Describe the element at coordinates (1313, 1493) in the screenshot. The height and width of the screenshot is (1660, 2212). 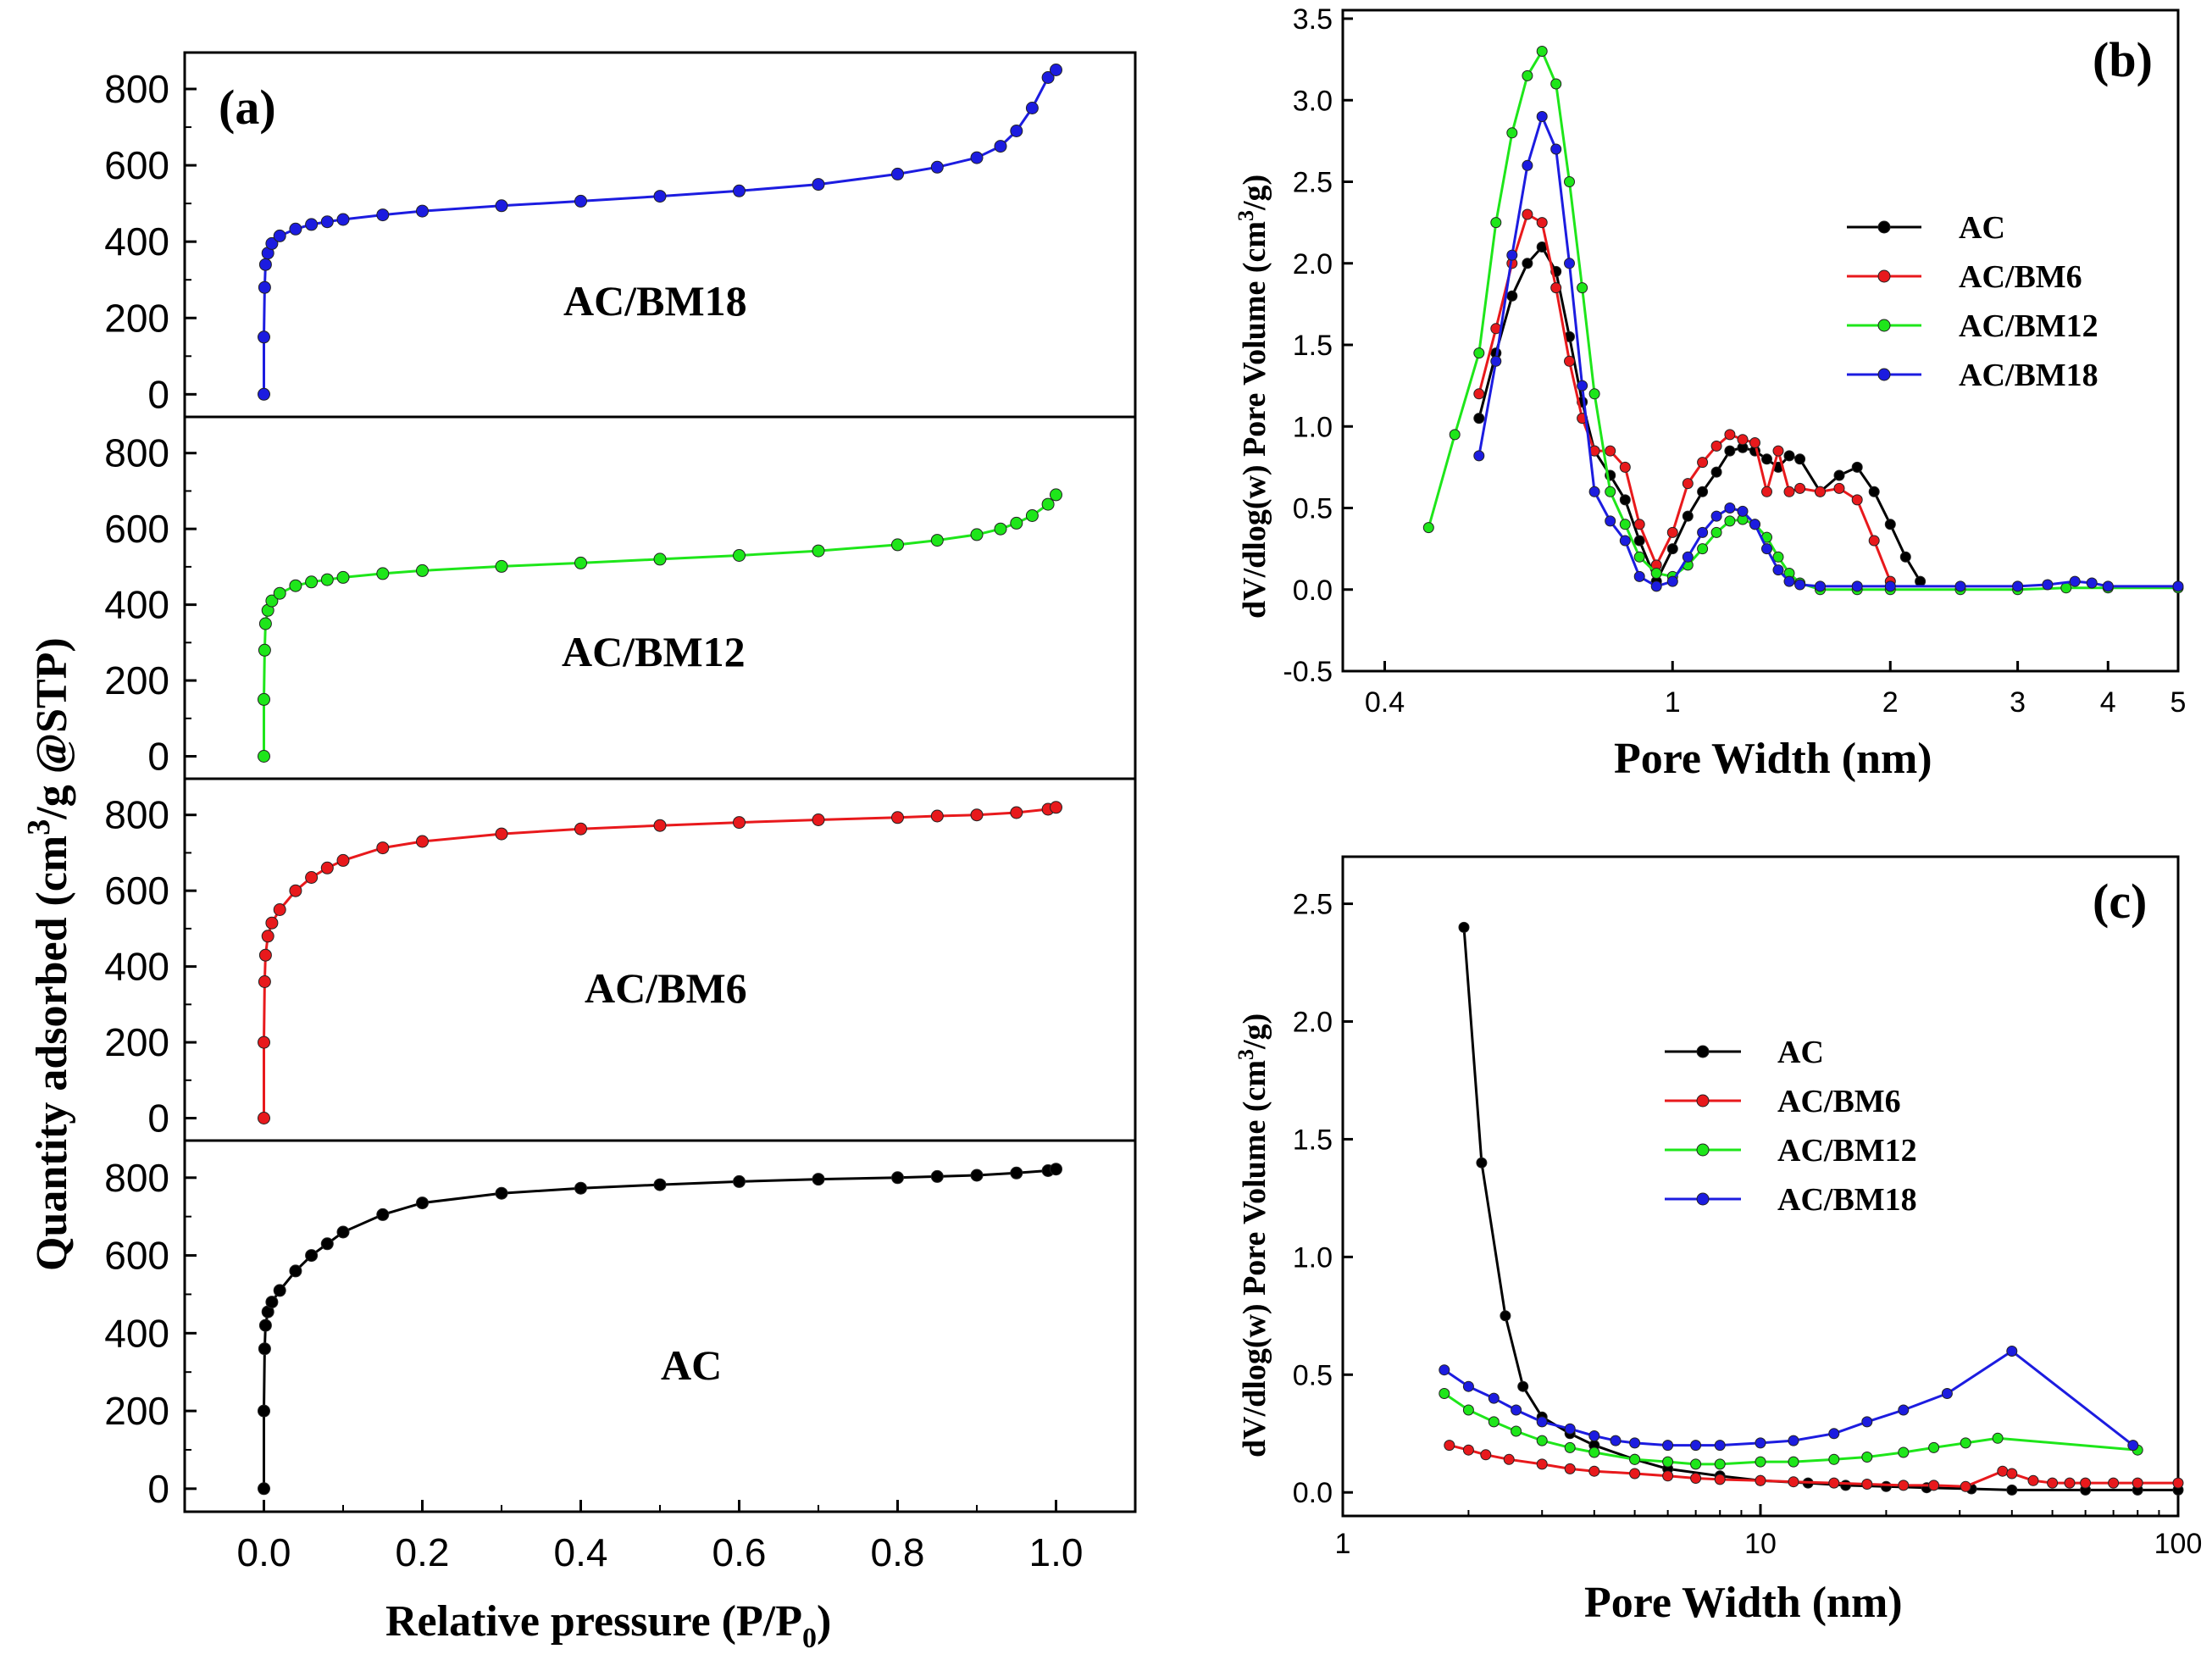
I see `c-ytick-label-0: 0.0` at that location.